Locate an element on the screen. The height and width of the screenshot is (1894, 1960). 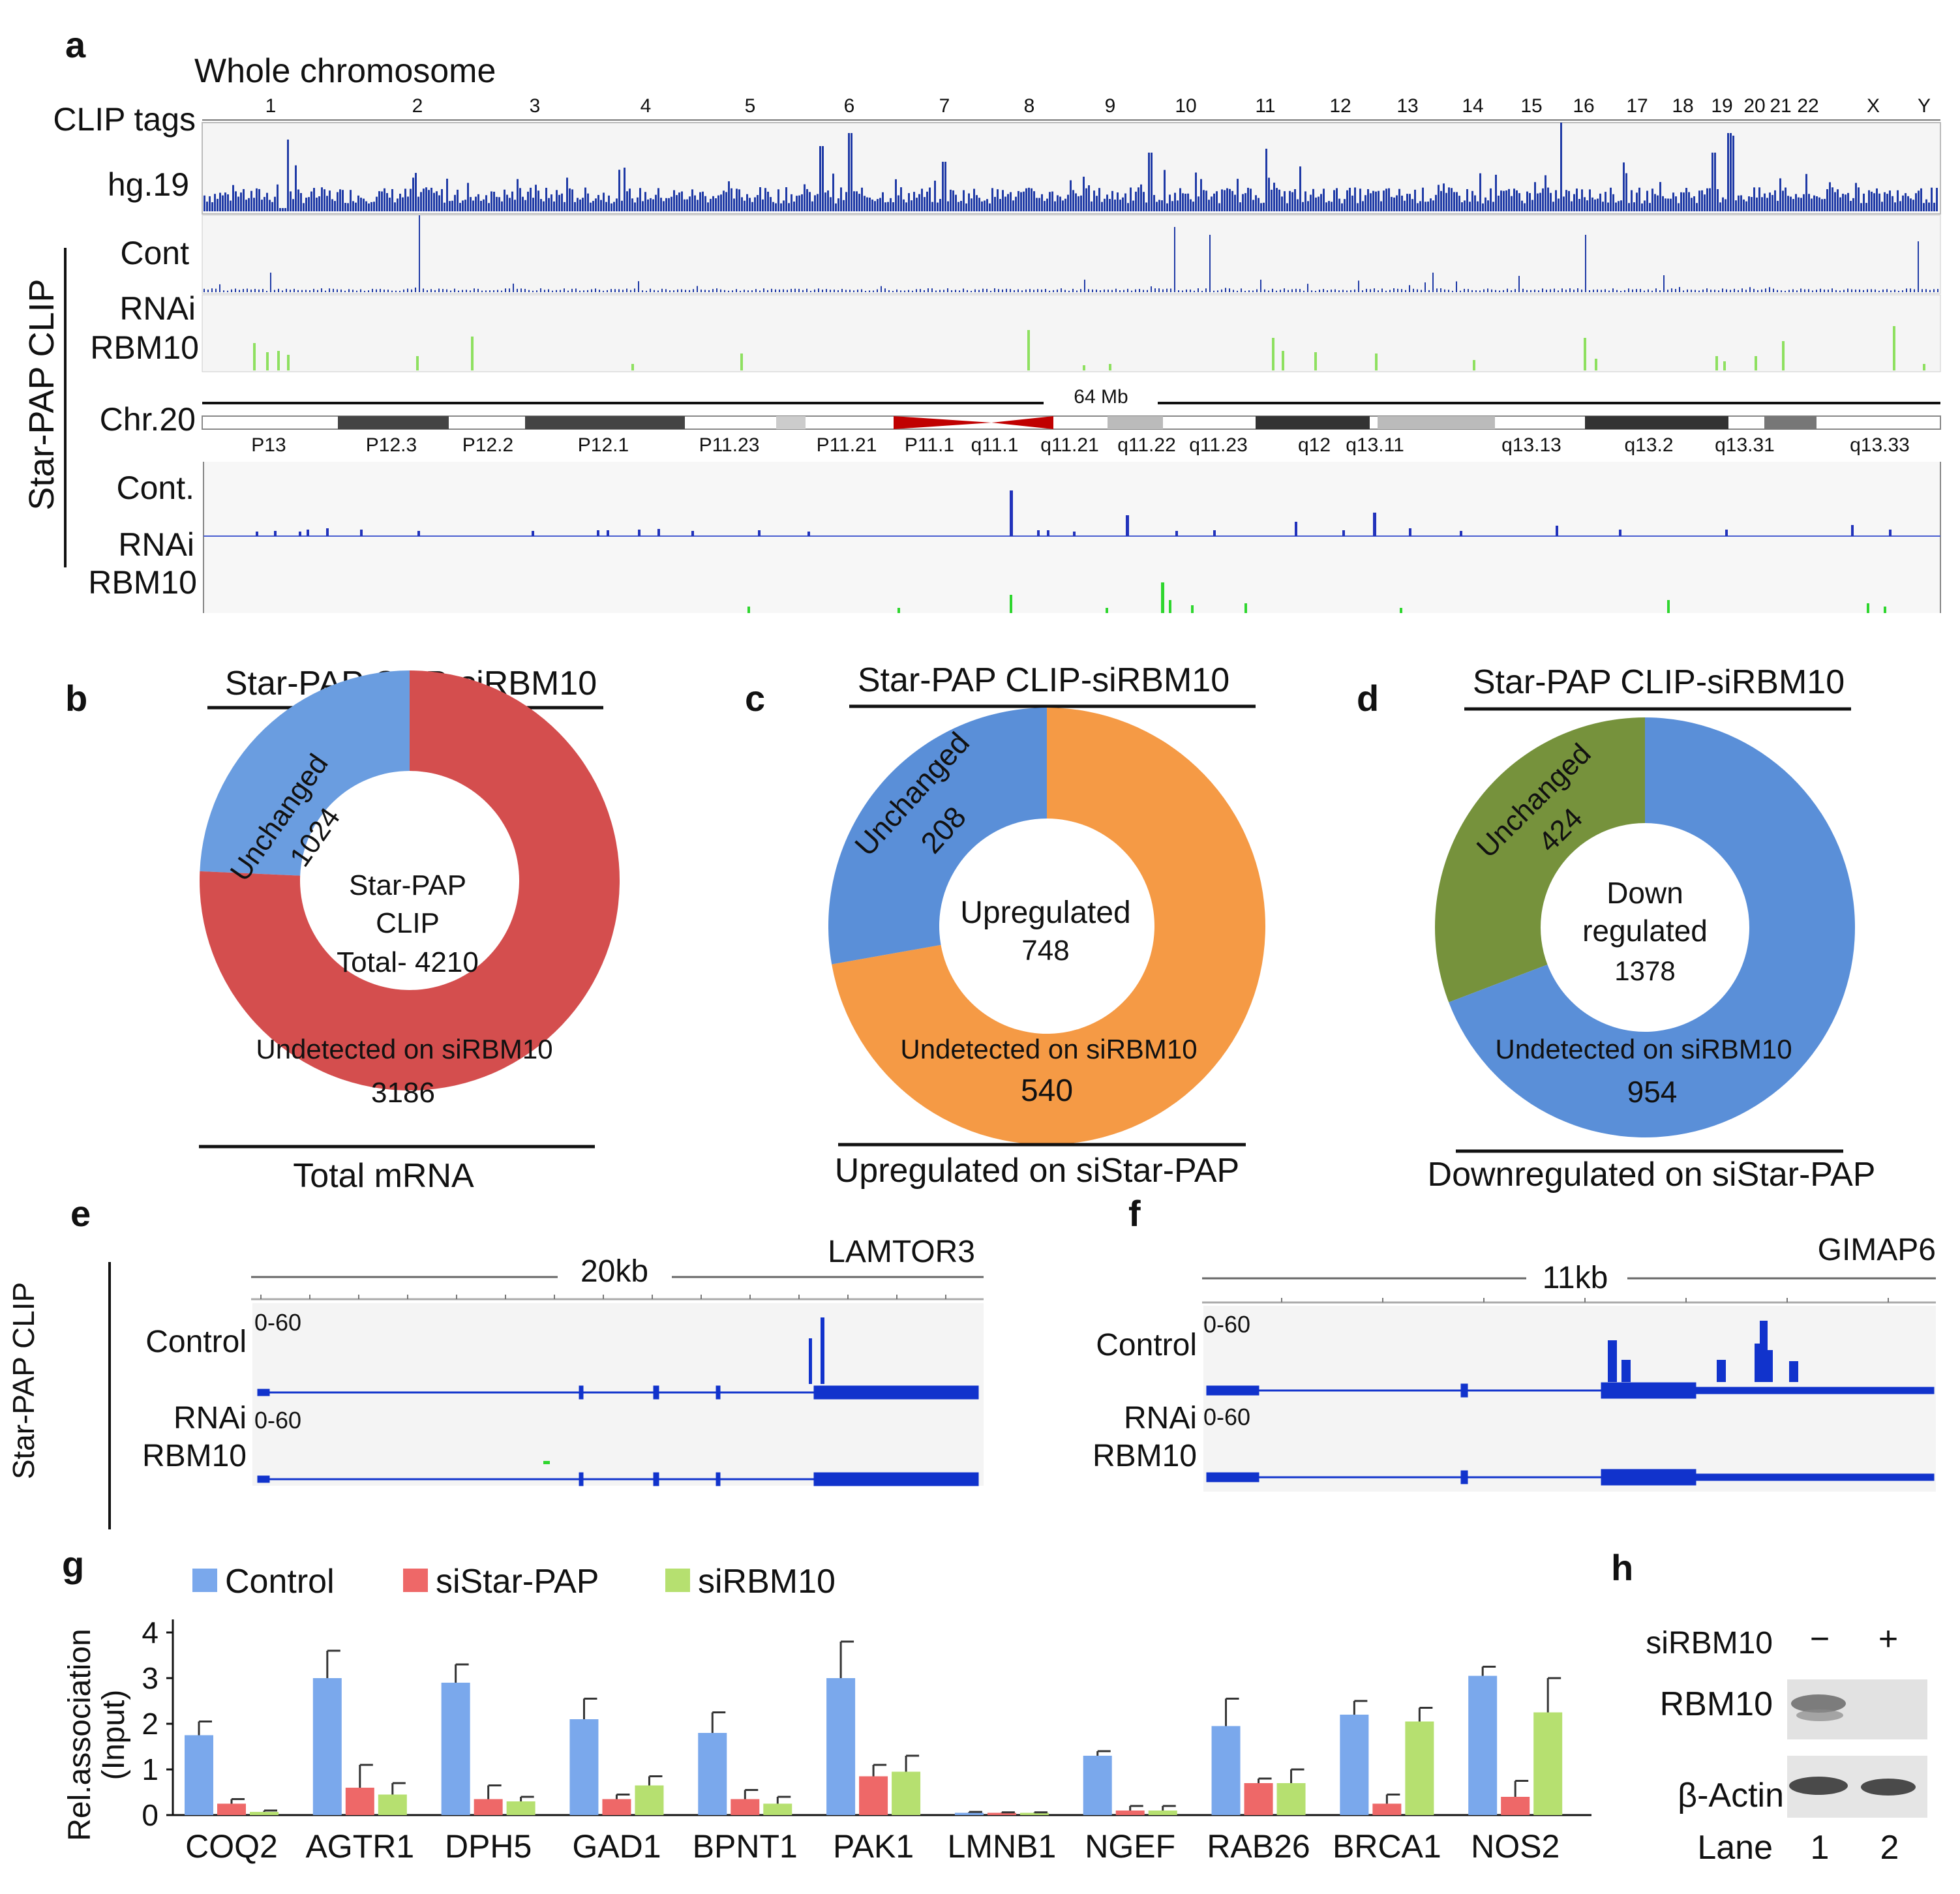
row-label-hg19: hg.19 is located at coordinates (148, 184).